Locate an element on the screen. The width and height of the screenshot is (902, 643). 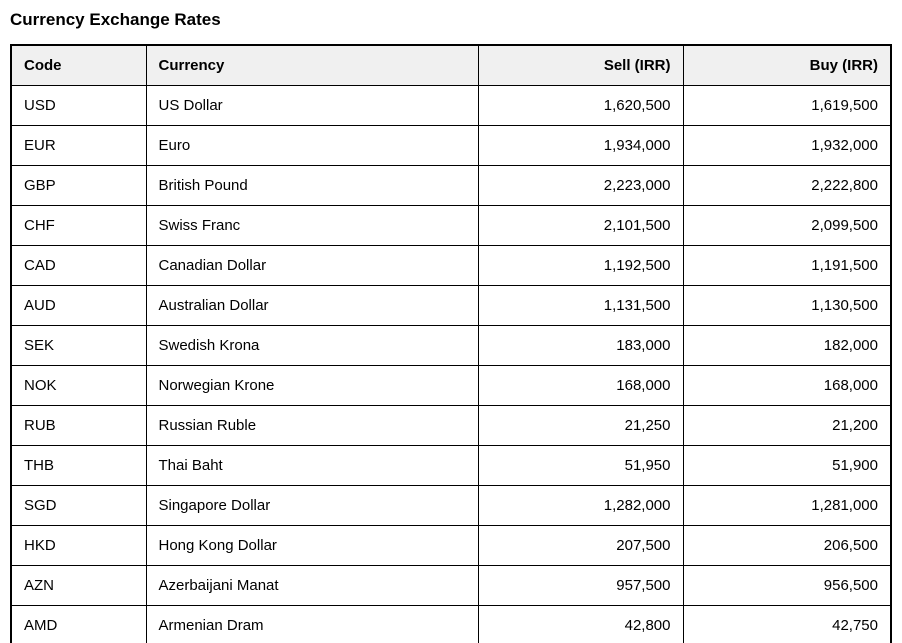
cell-sell: 1,282,000 is located at coordinates (580, 506).